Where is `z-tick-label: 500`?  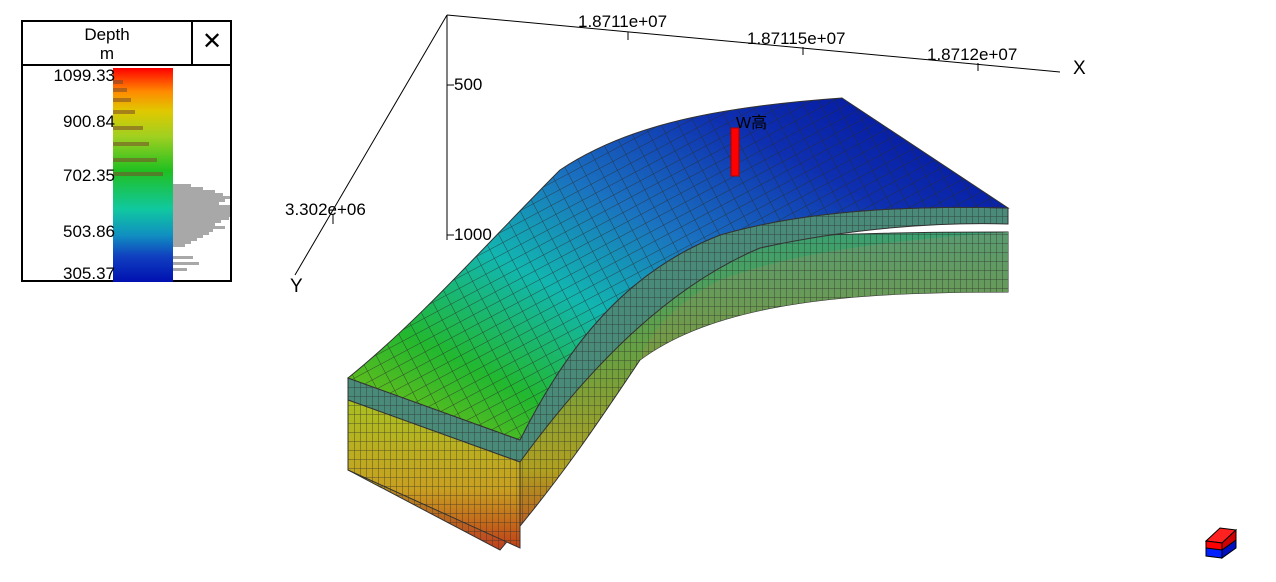
z-tick-label: 500 is located at coordinates (468, 84).